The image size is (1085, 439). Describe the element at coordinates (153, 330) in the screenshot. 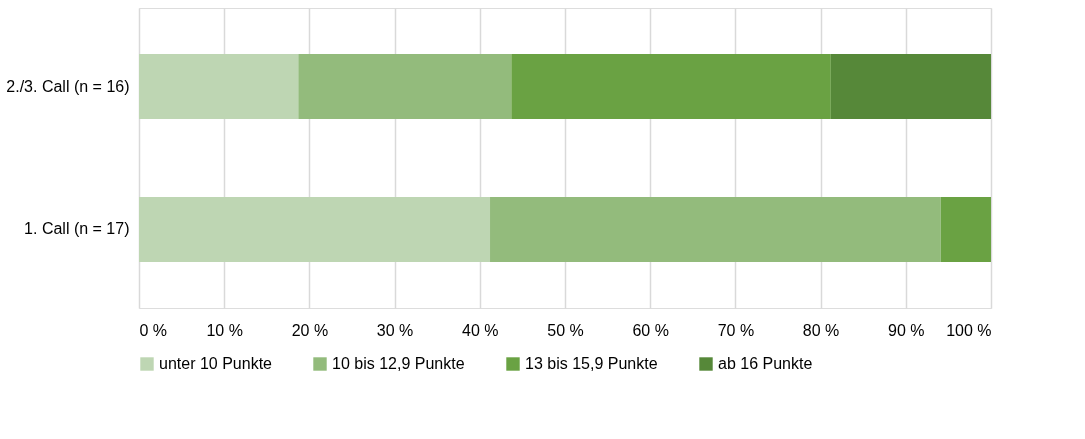

I see `x-tick-label: 0 %` at that location.